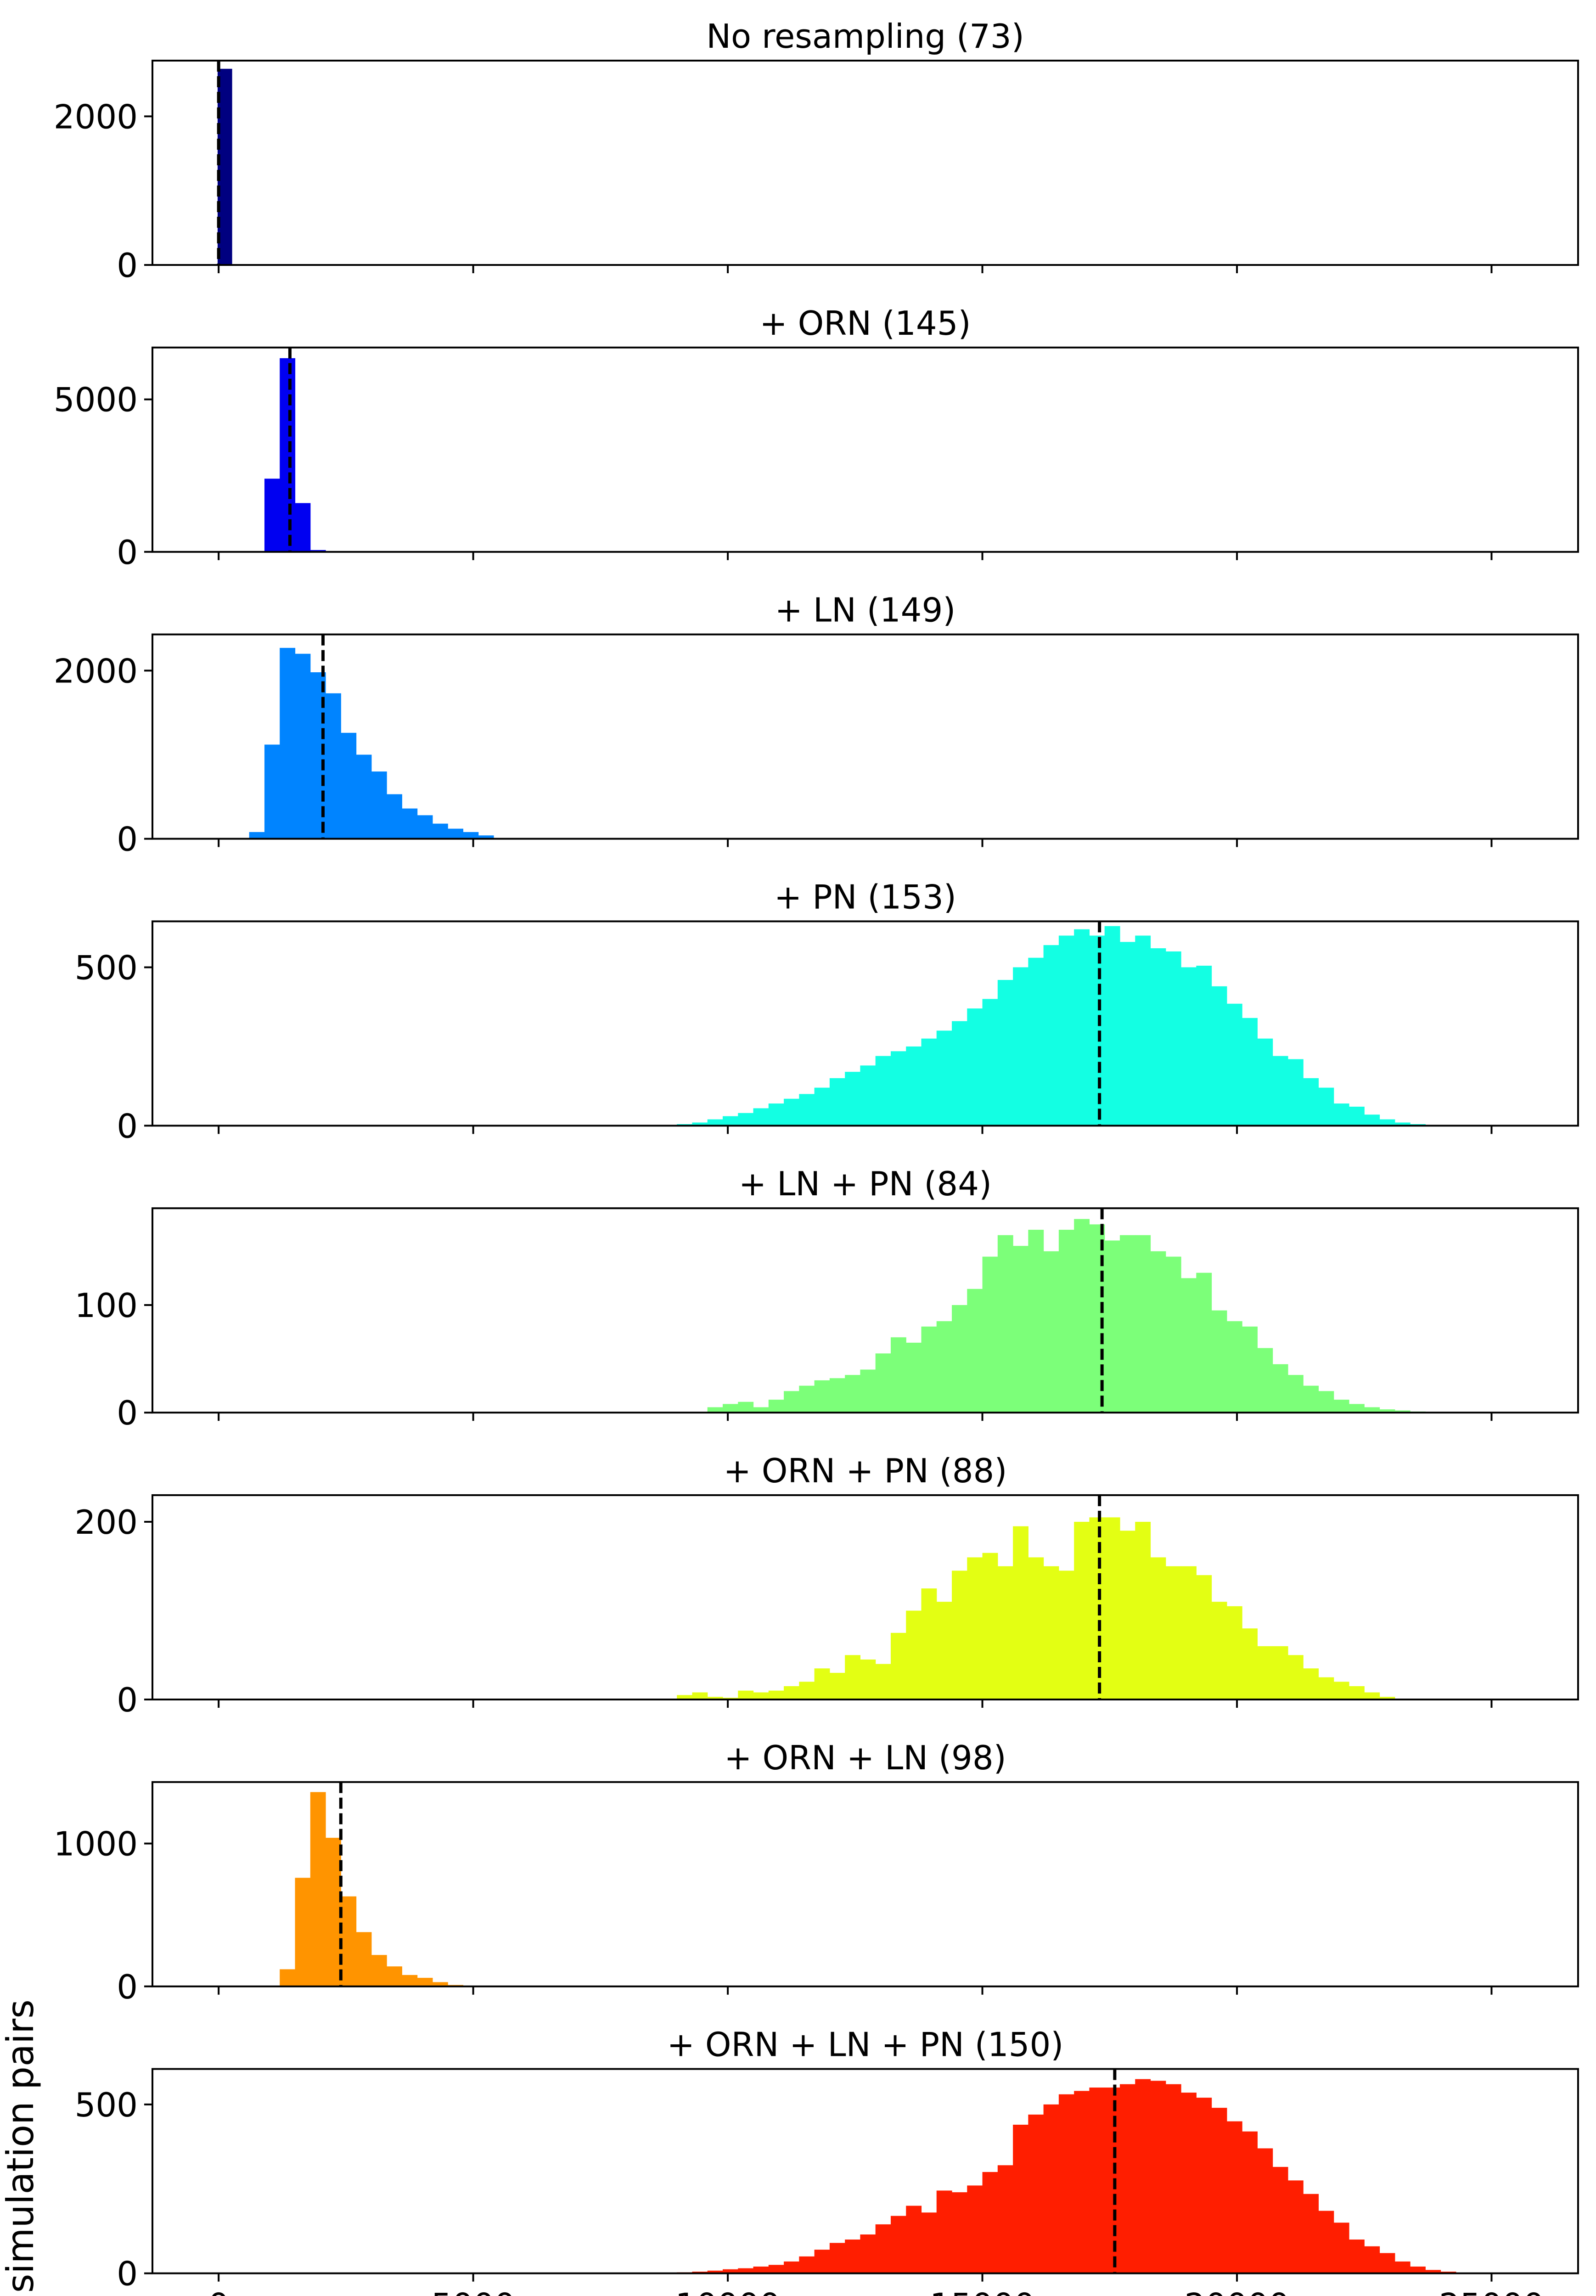 The width and height of the screenshot is (1596, 2296). Describe the element at coordinates (21, 2147) in the screenshot. I see `y-axis-label: # simulation pairs` at that location.